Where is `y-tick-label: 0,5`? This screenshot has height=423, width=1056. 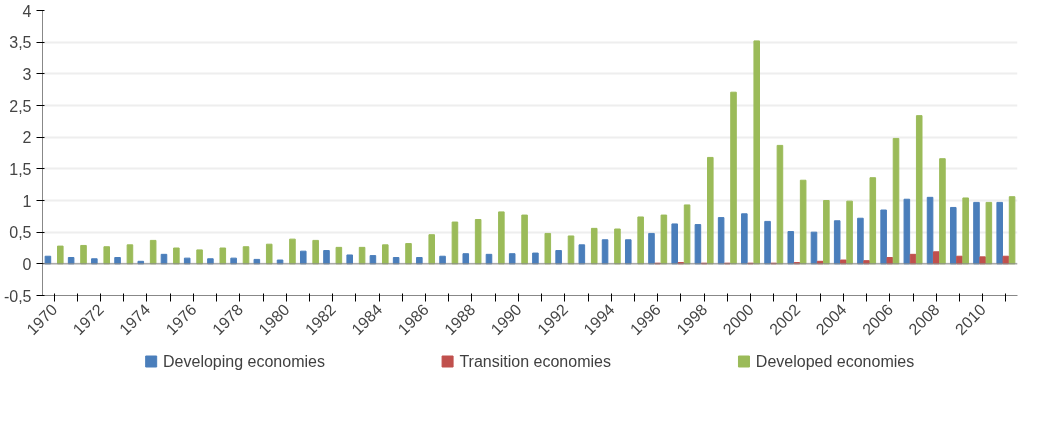 y-tick-label: 0,5 is located at coordinates (20, 233).